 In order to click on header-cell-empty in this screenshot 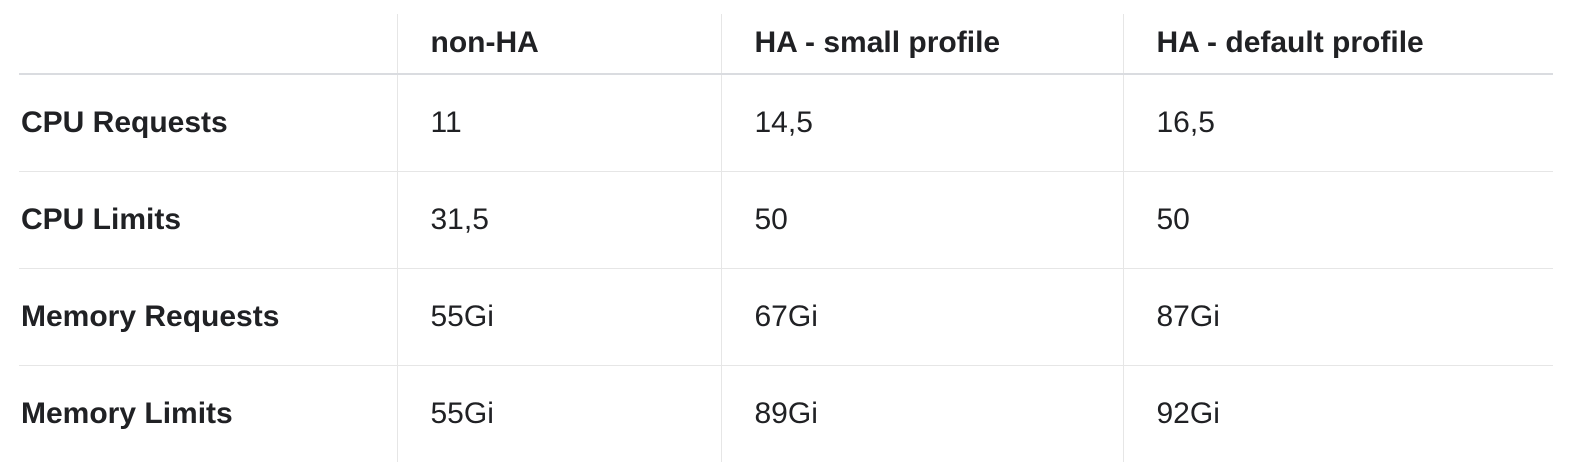, I will do `click(208, 44)`.